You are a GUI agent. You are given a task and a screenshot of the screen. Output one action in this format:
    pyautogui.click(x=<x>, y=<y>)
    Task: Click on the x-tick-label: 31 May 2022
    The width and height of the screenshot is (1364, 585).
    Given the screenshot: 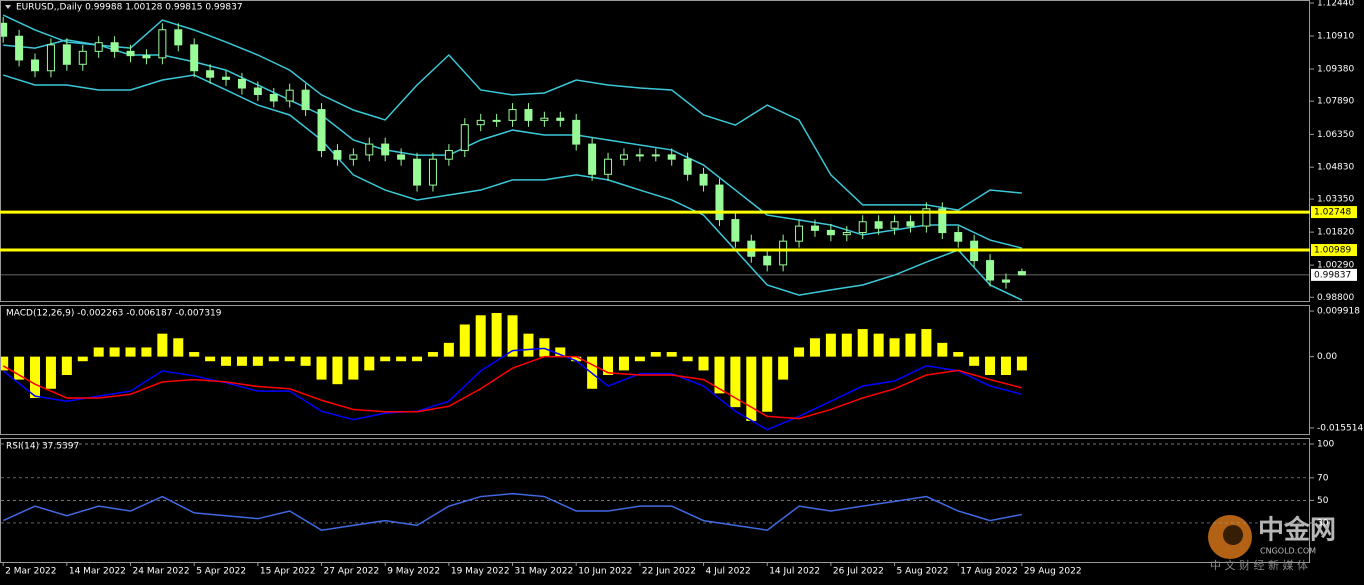 What is the action you would take?
    pyautogui.click(x=544, y=572)
    